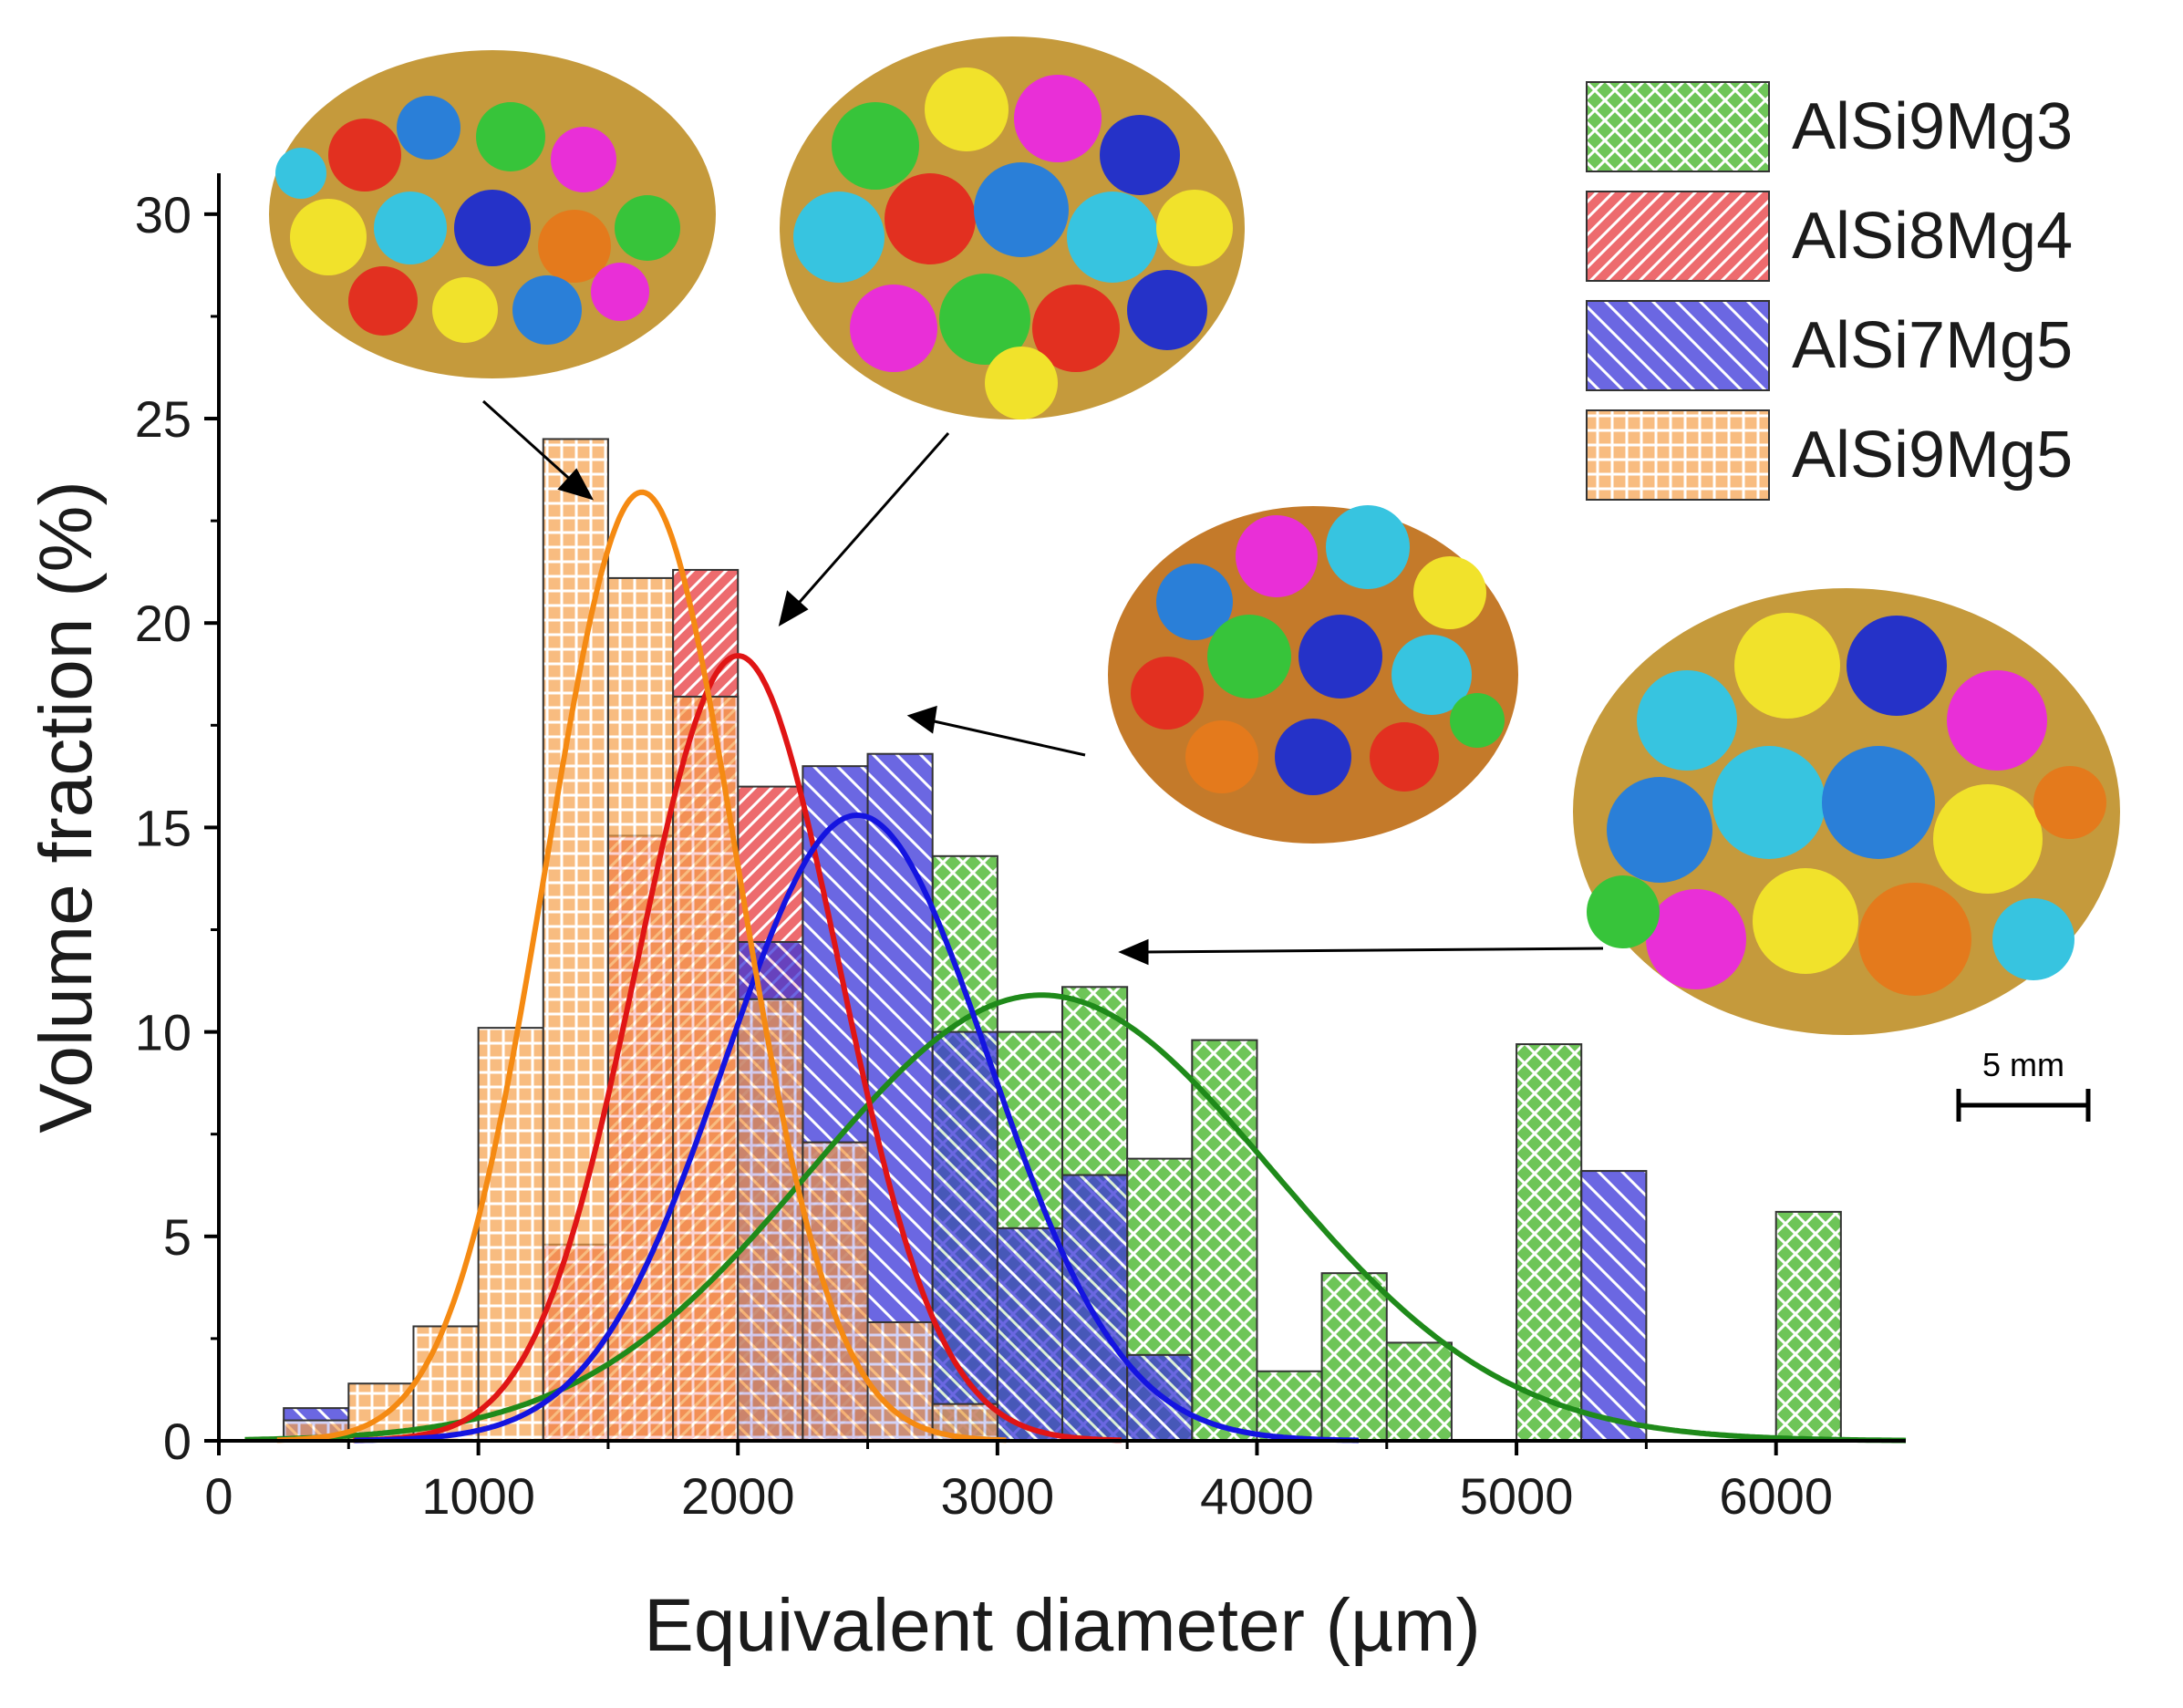 This screenshot has width=2183, height=1708. Describe the element at coordinates (1776, 1496) in the screenshot. I see `x-tick-label-6000: 6000` at that location.